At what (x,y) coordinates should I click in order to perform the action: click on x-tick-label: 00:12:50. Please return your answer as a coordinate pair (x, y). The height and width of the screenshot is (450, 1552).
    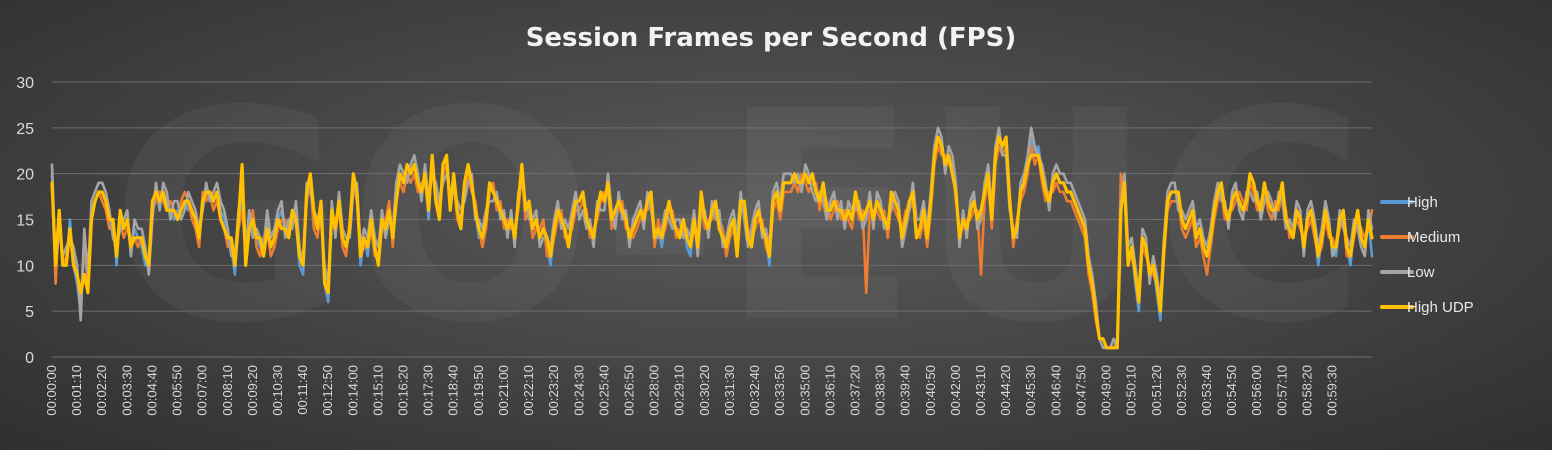
    Looking at the image, I should click on (327, 390).